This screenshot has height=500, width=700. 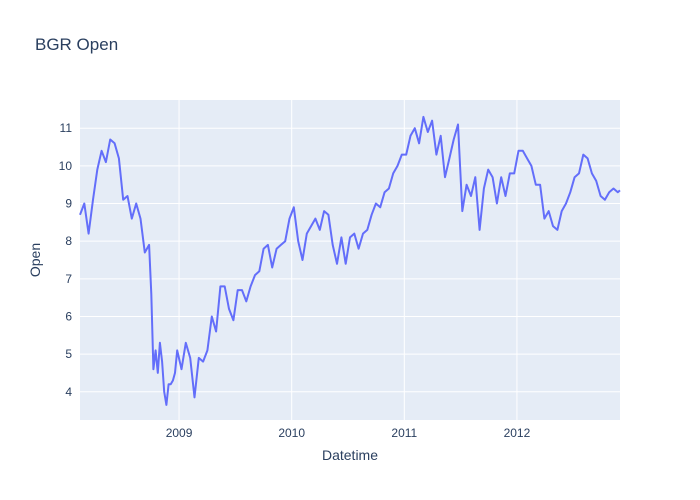 I want to click on x-tick-labels: 2009 2010 2011 2012, so click(x=348, y=433).